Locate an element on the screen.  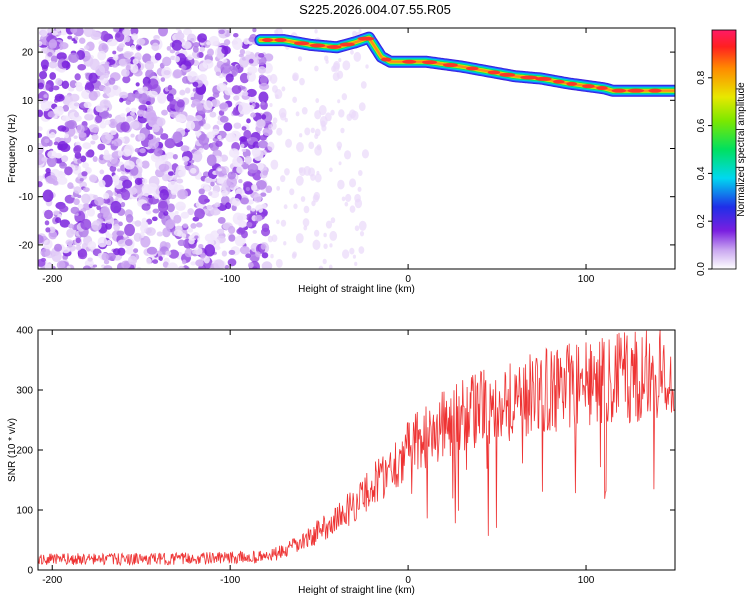
colorbar-tick-label: 0.6 is located at coordinates (701, 125).